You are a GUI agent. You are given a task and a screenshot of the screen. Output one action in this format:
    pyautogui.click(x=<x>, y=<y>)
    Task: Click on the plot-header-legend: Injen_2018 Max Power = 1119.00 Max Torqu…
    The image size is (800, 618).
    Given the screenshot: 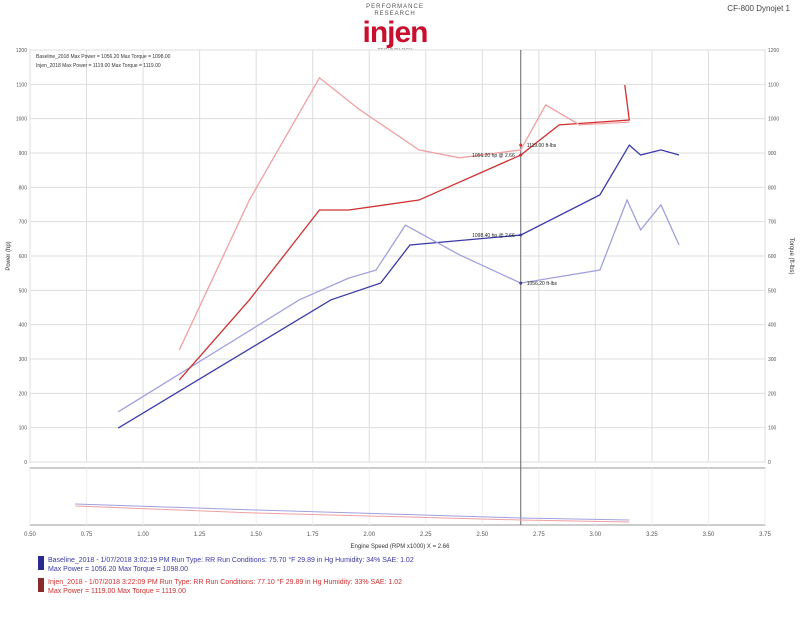 What is the action you would take?
    pyautogui.click(x=98, y=66)
    